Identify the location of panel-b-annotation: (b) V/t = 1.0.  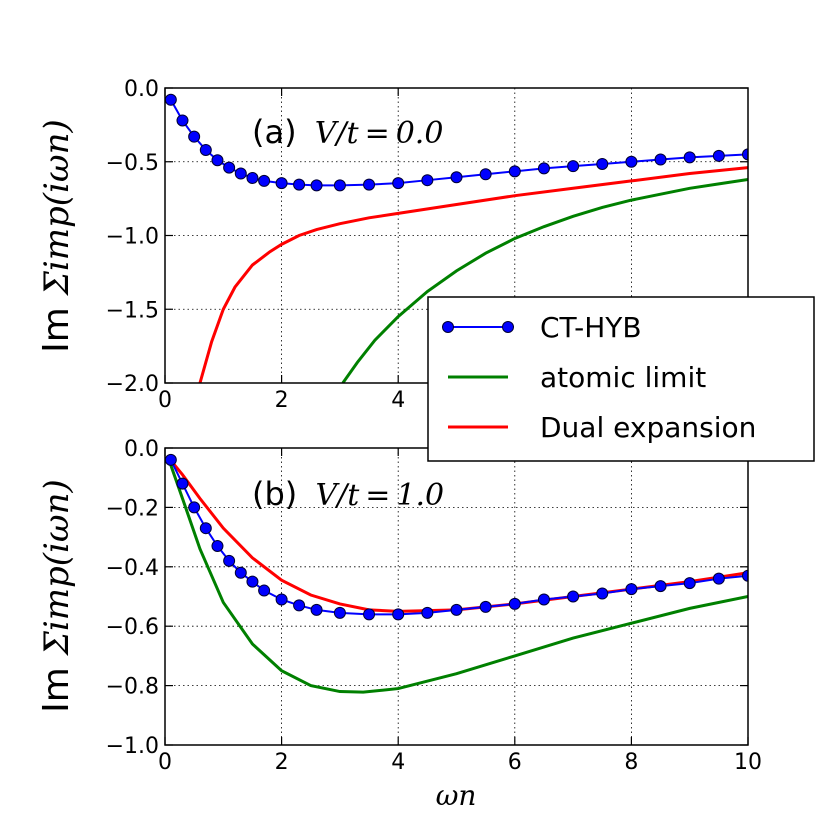
(348, 494).